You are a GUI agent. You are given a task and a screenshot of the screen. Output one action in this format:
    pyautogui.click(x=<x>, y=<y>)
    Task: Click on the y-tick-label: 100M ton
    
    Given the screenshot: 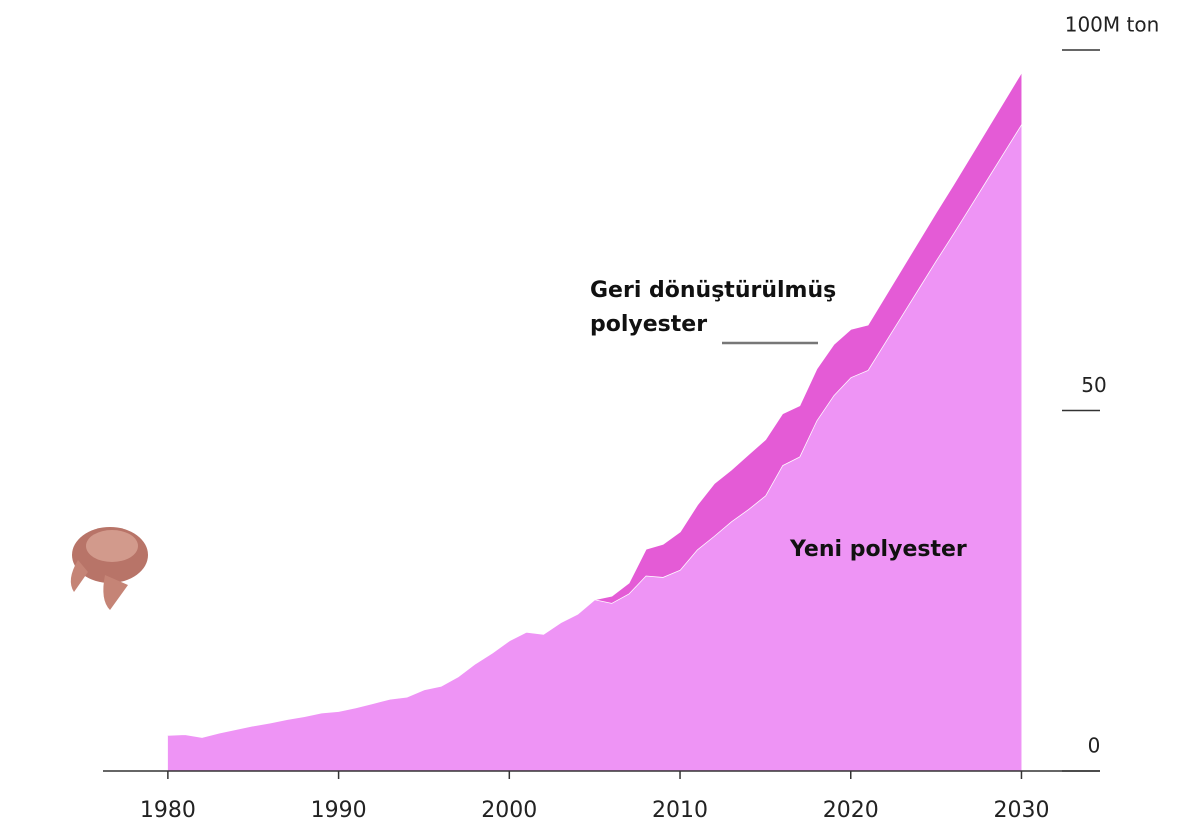 What is the action you would take?
    pyautogui.click(x=1112, y=25)
    